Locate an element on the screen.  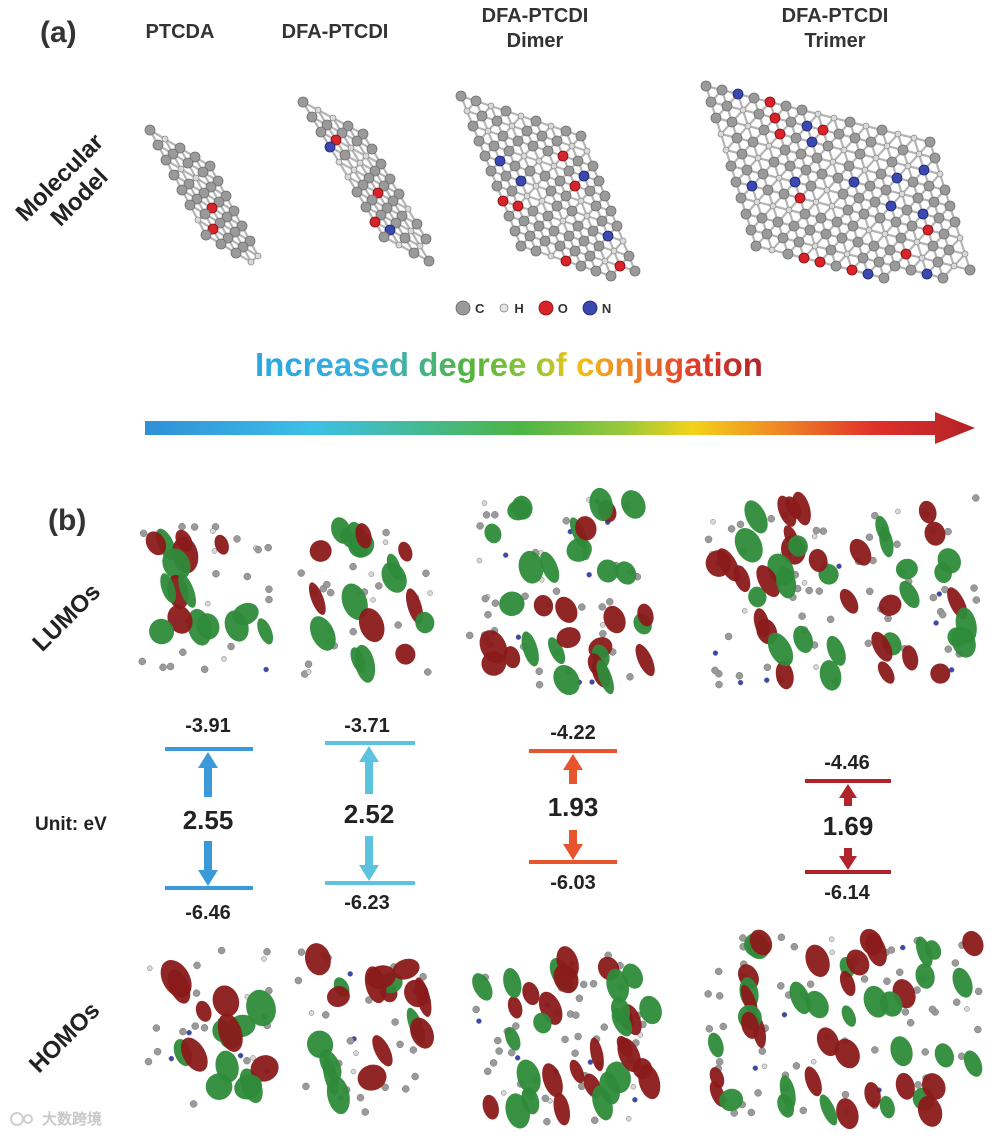
homo-level-dfa-ptcdi is located at coordinates (370, 883).